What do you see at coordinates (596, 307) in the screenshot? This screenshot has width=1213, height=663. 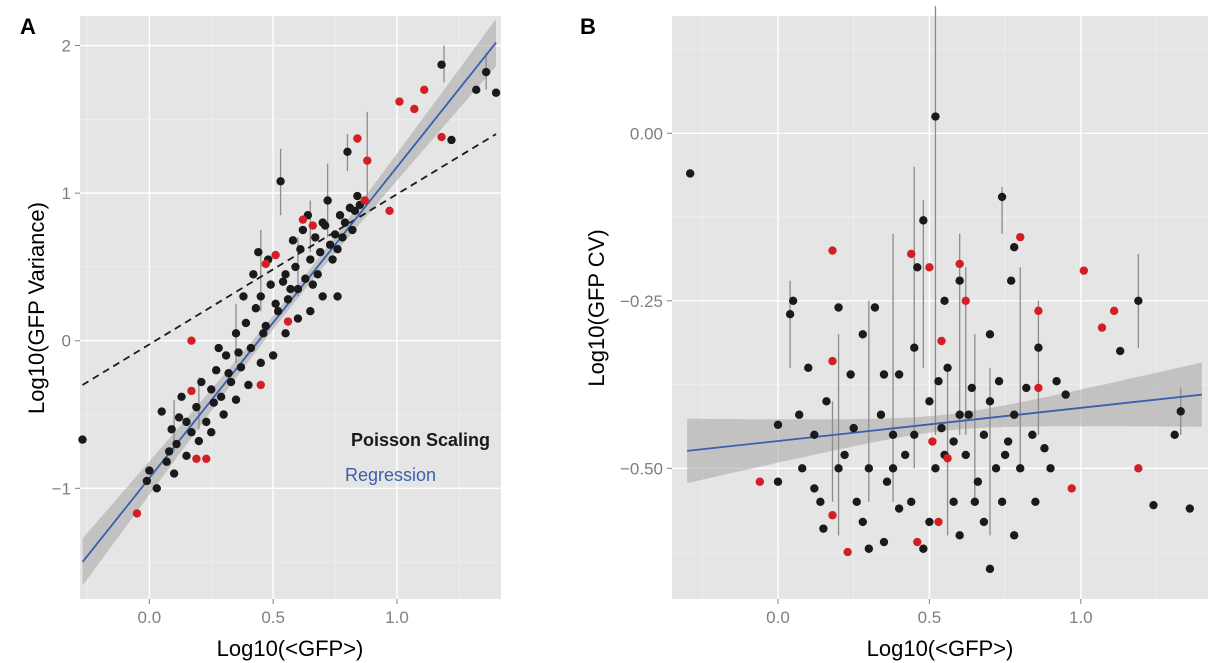 I see `panel-b-y-axis-label: Log10(GFP CV)` at bounding box center [596, 307].